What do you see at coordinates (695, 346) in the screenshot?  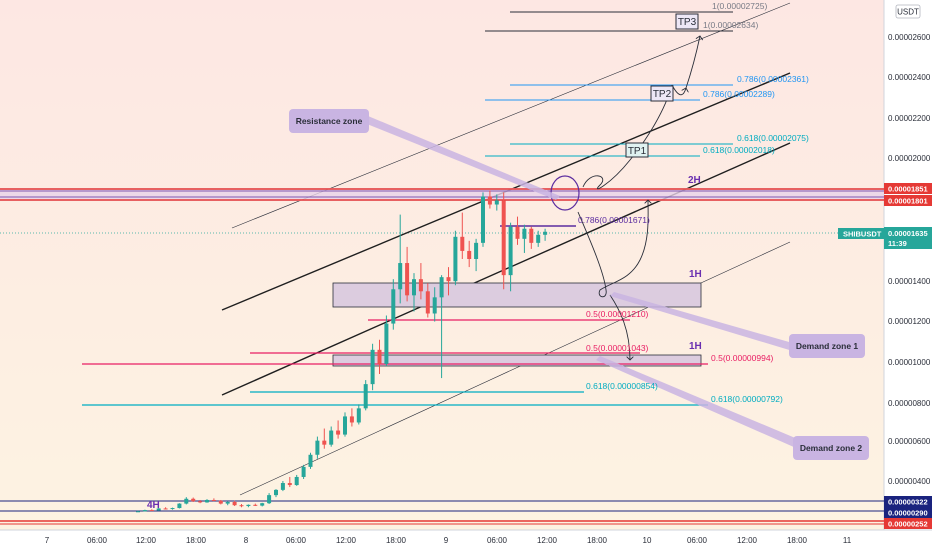 I see `timeframe-label-1h-b: 1H` at bounding box center [695, 346].